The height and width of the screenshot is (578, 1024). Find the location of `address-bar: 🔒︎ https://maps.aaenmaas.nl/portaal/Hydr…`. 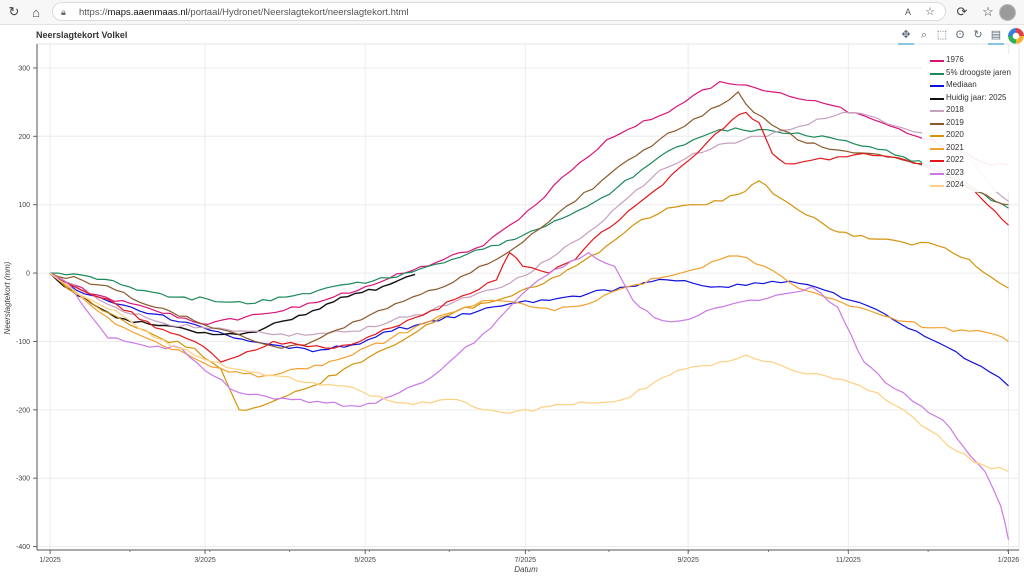

address-bar: 🔒︎ https://maps.aaenmaas.nl/portaal/Hydr… is located at coordinates (499, 11).